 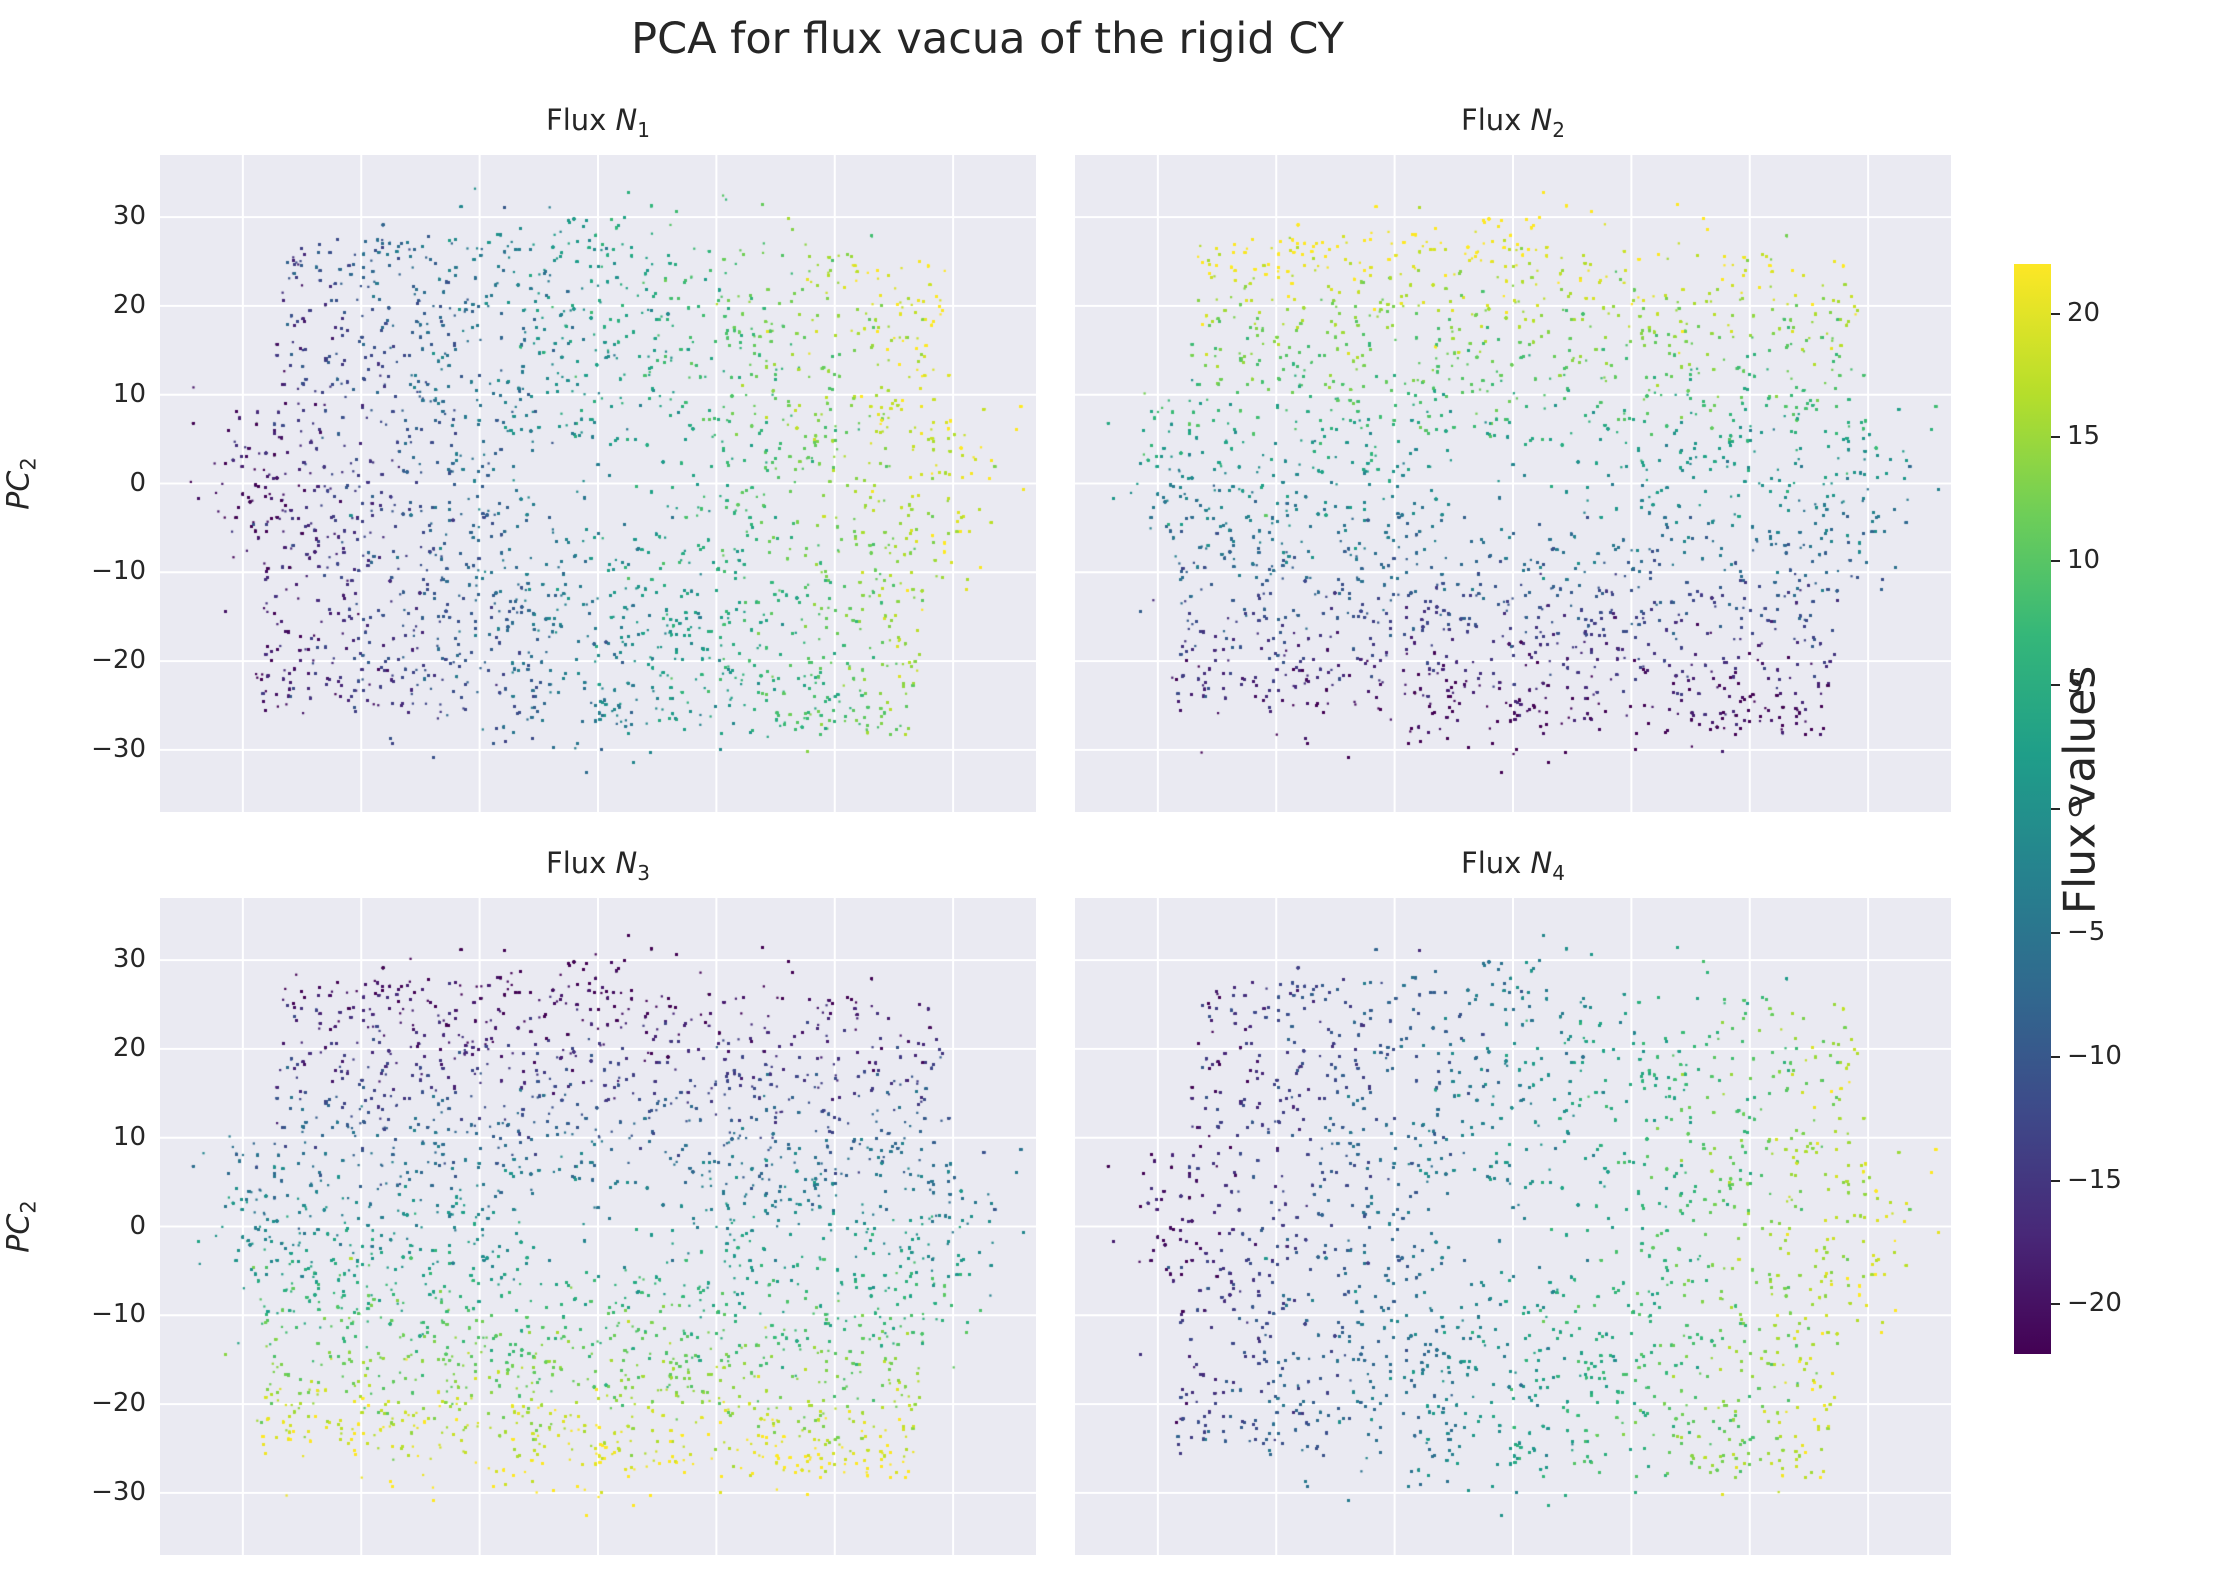 I want to click on colorbar-tick-label: −20, so click(x=2094, y=1303).